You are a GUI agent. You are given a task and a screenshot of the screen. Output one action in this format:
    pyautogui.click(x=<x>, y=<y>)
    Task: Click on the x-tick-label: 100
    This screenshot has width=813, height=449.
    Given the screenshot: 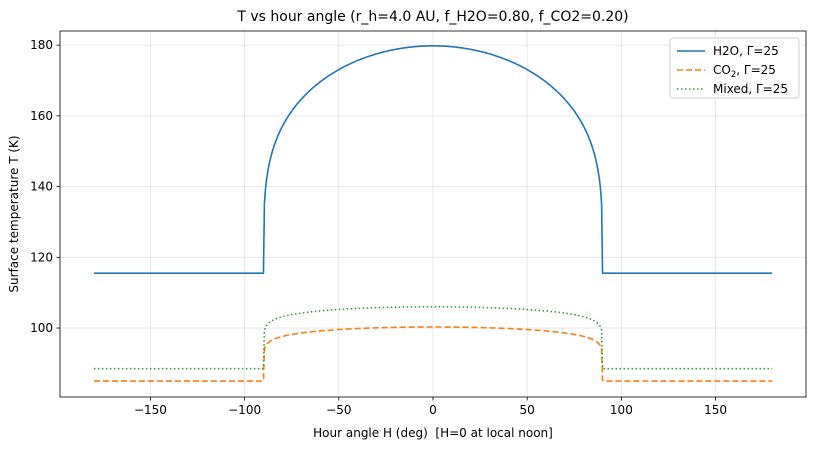 What is the action you would take?
    pyautogui.click(x=621, y=410)
    